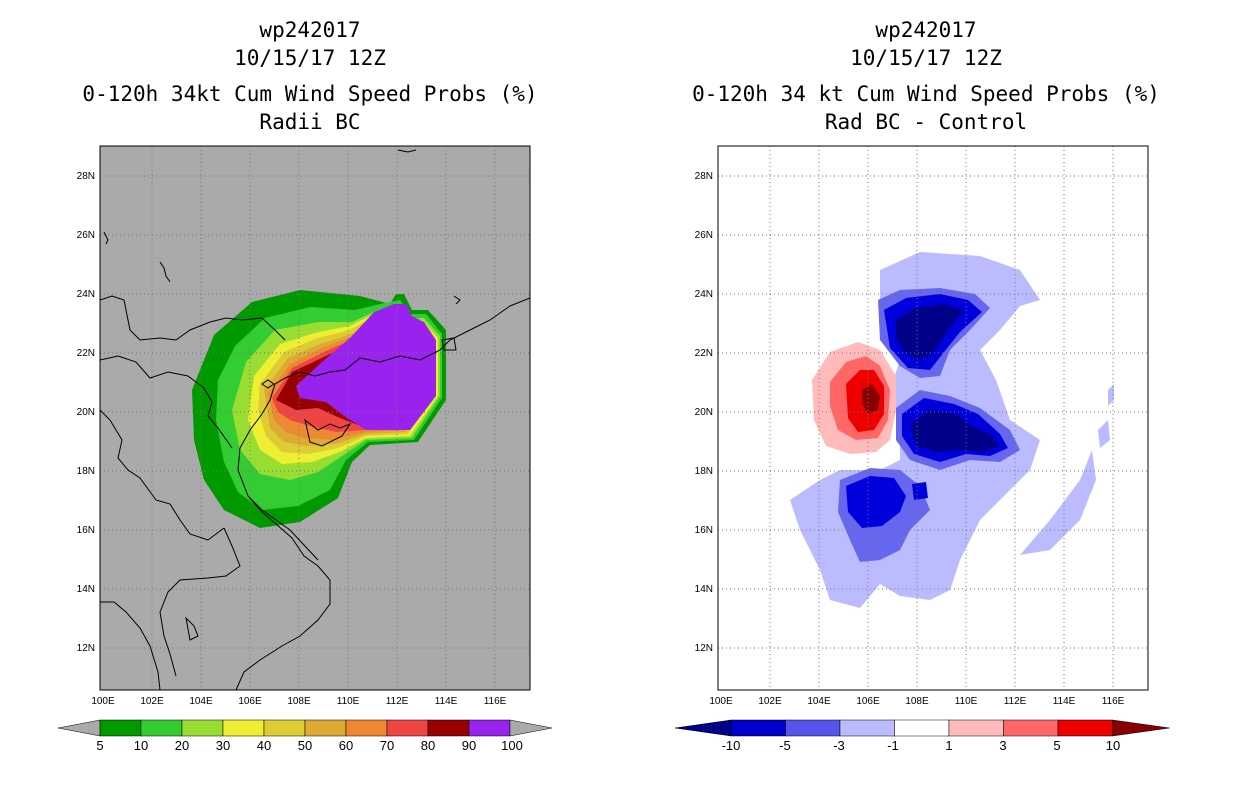  Describe the element at coordinates (1113, 701) in the screenshot. I see `right-lon-label: 116E` at that location.